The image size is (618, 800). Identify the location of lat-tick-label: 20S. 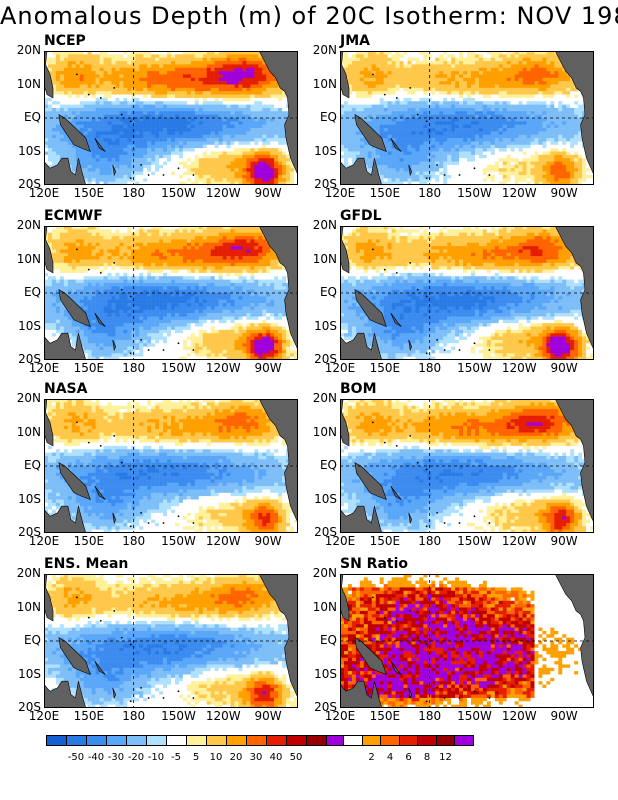
(322, 532).